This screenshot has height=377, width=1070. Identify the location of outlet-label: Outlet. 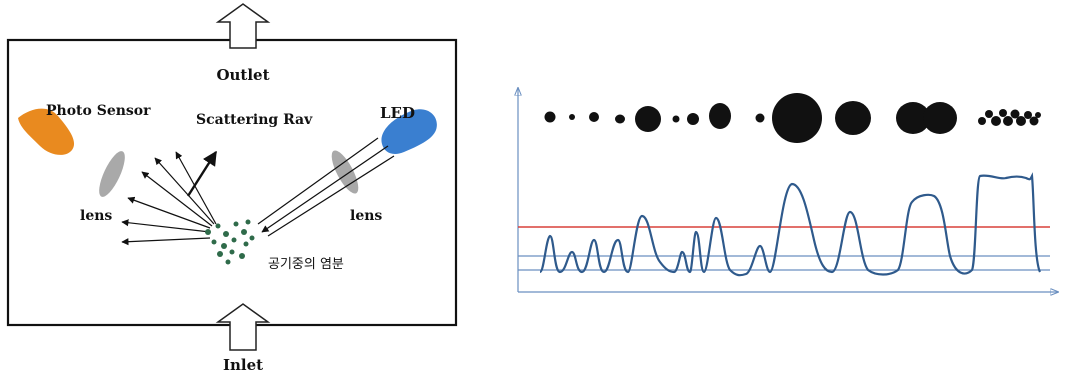
(242, 75).